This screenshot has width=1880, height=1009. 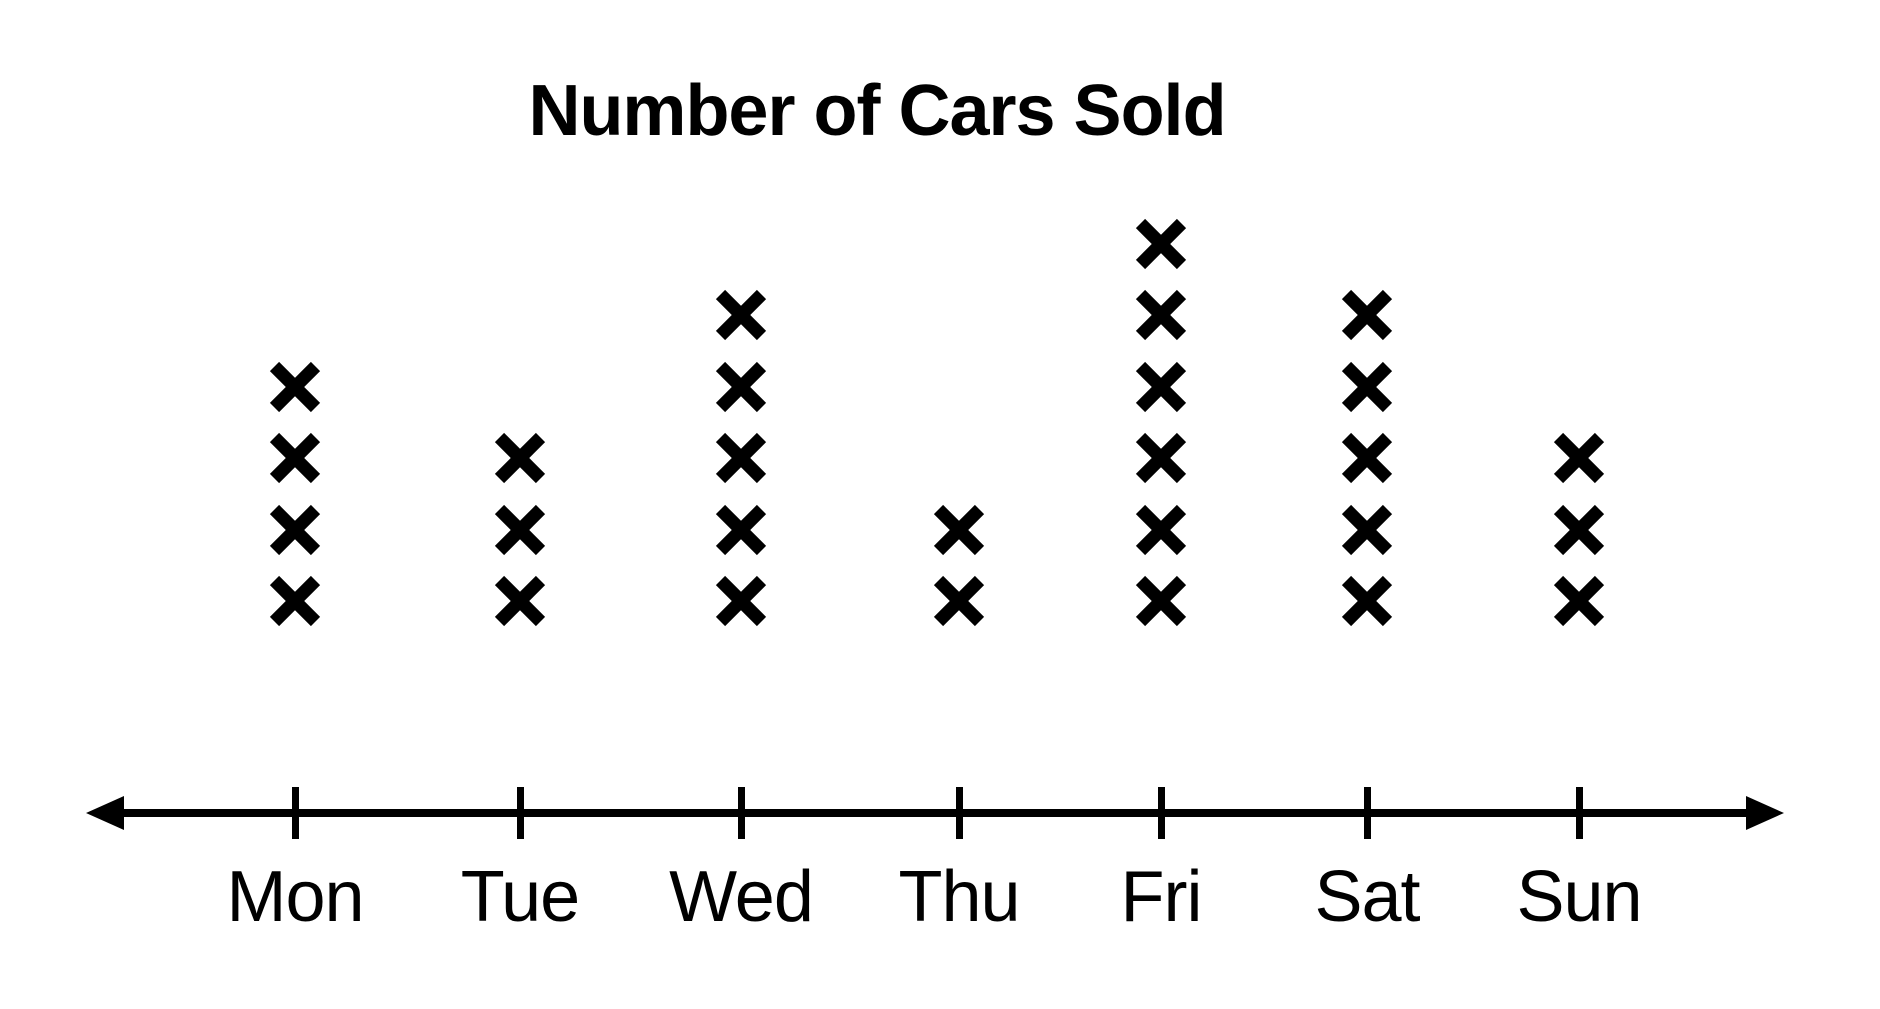 I want to click on axis-label-mon: Mon, so click(x=295, y=897).